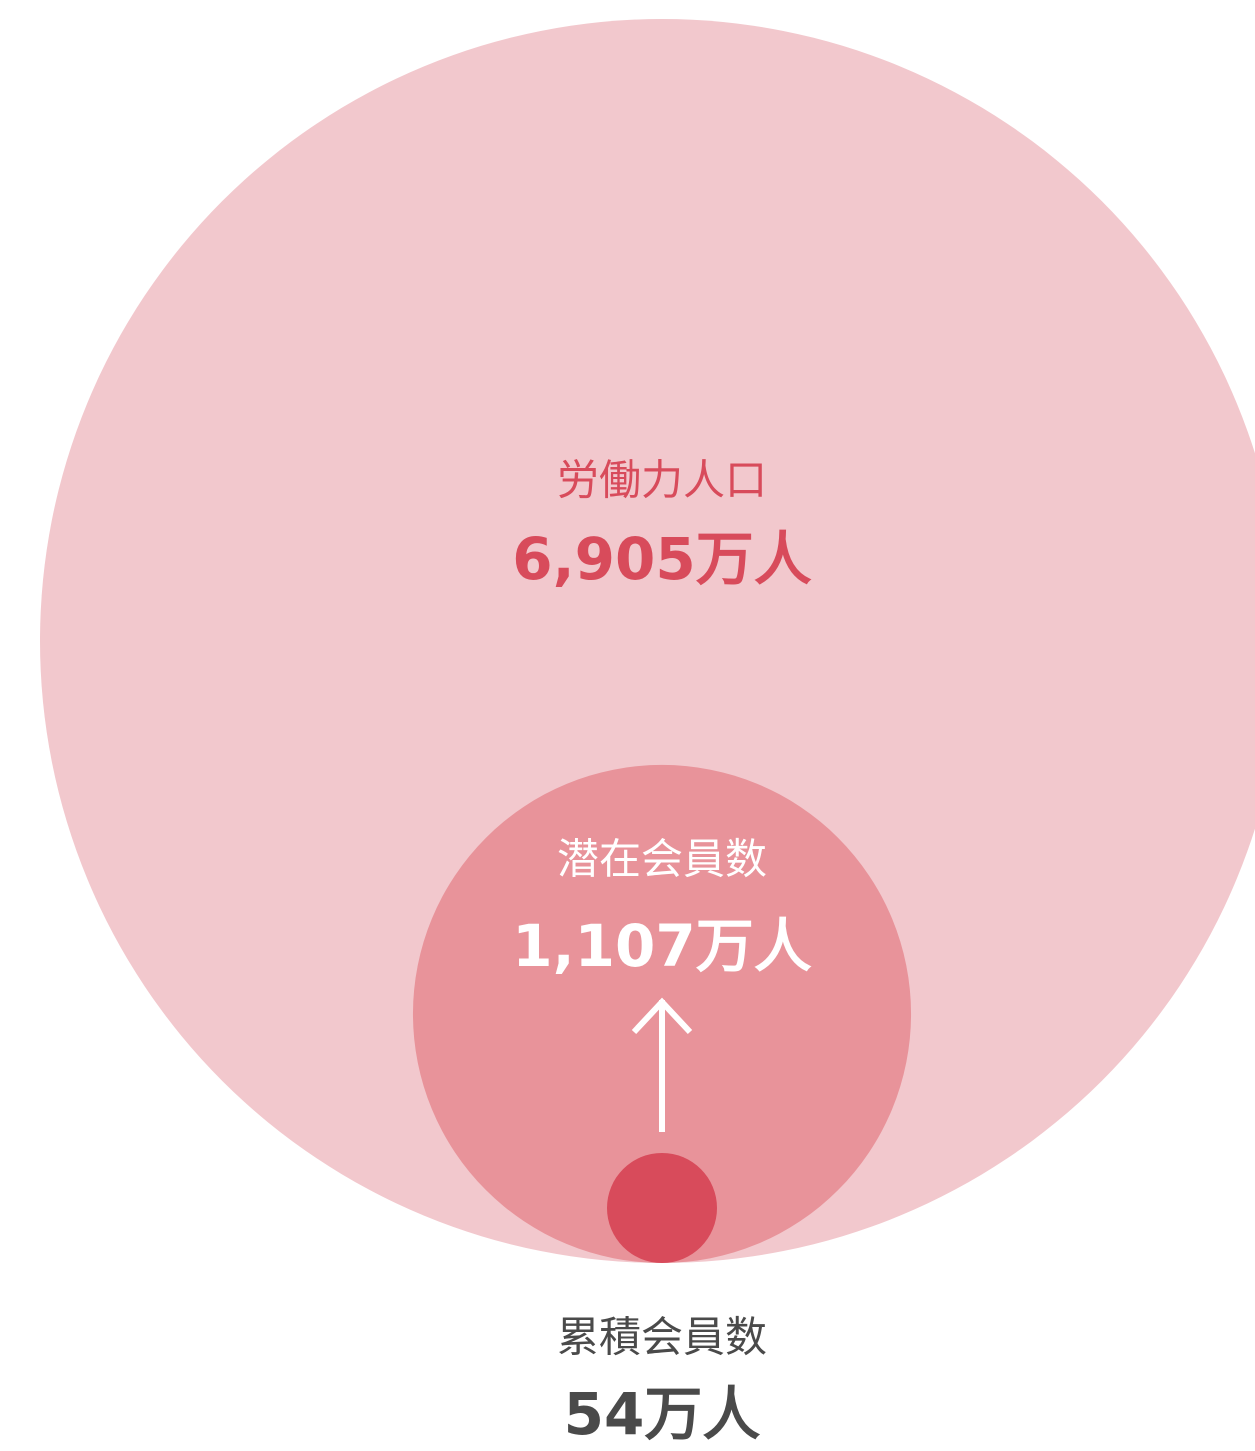  What do you see at coordinates (661, 559) in the screenshot?
I see `value-label: 6,905万人` at bounding box center [661, 559].